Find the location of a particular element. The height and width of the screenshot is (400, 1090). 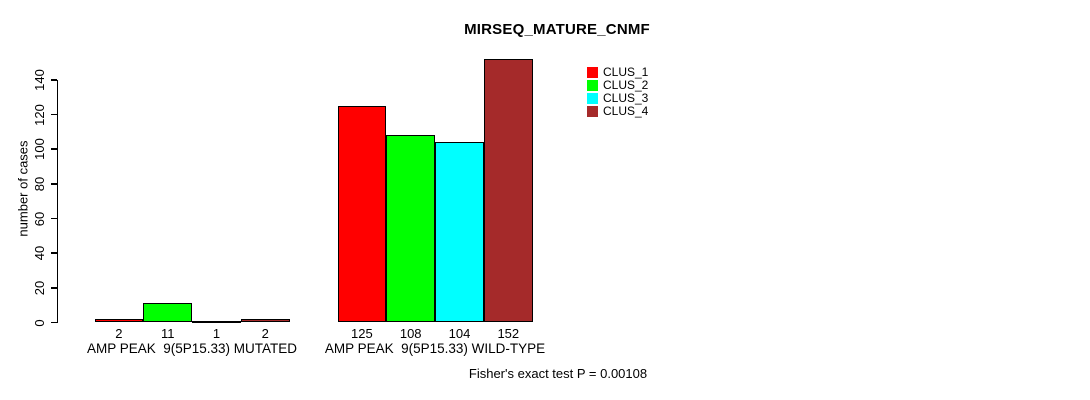

y-axis-tick-label: 20 is located at coordinates (39, 288).